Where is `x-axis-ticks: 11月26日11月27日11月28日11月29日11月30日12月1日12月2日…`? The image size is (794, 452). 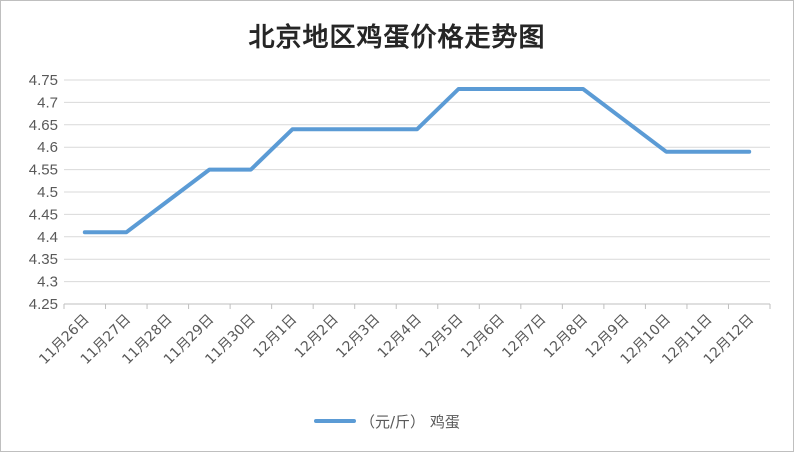 x-axis-ticks: 11月26日11月27日11月28日11月29日11月30日12月1日12月2日… is located at coordinates (396, 340).